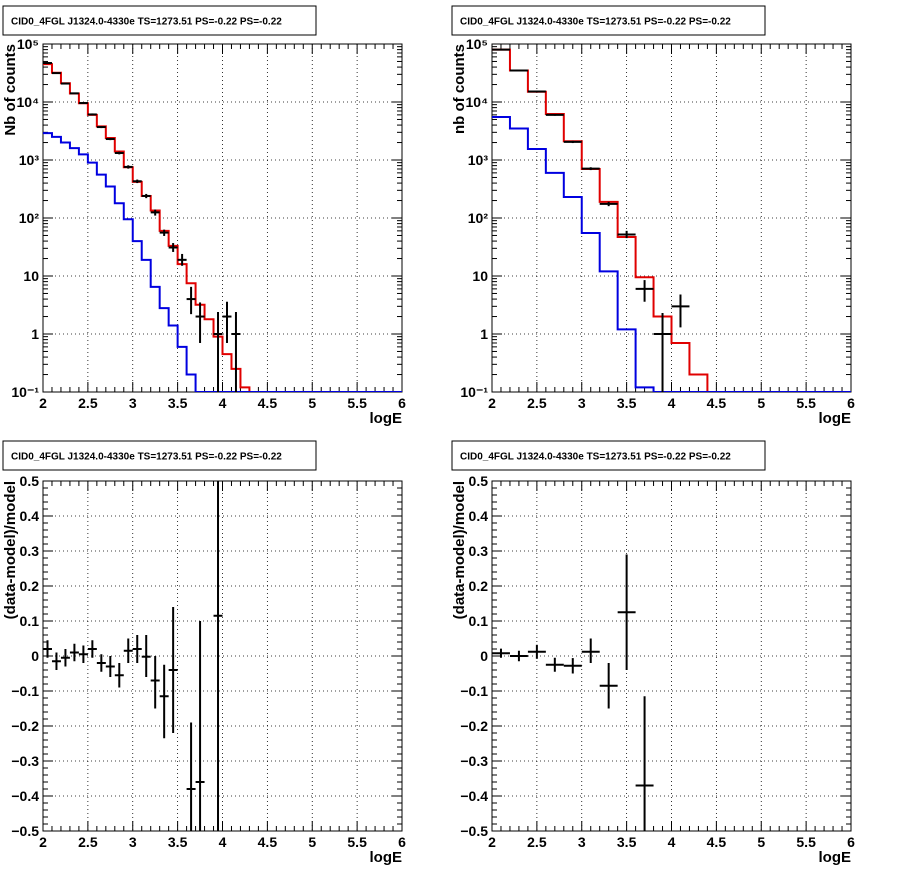 Image resolution: width=898 pixels, height=875 pixels. What do you see at coordinates (30, 551) in the screenshot?
I see `y-tick-label: 0.3` at bounding box center [30, 551].